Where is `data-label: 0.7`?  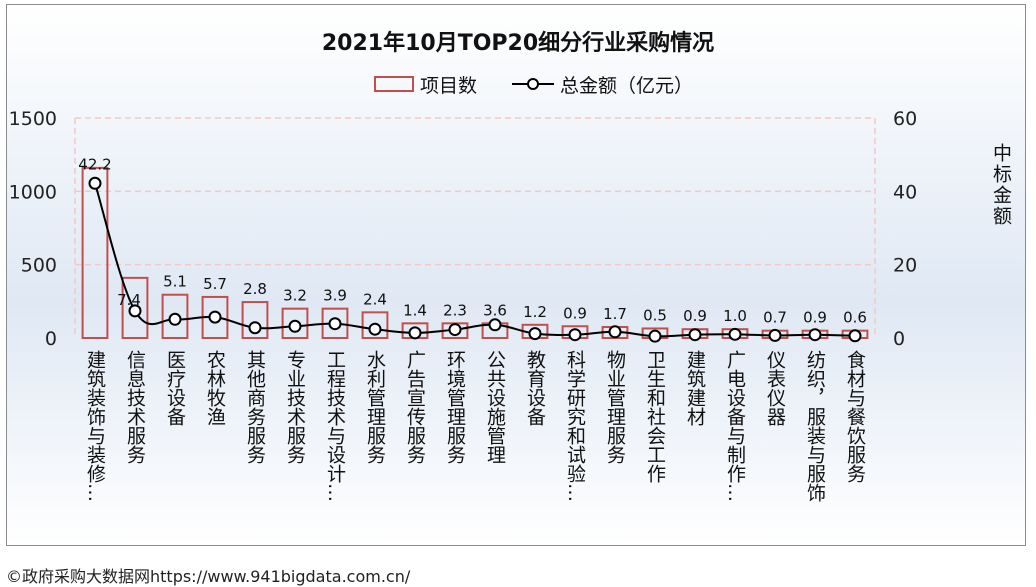 data-label: 0.7 is located at coordinates (775, 318).